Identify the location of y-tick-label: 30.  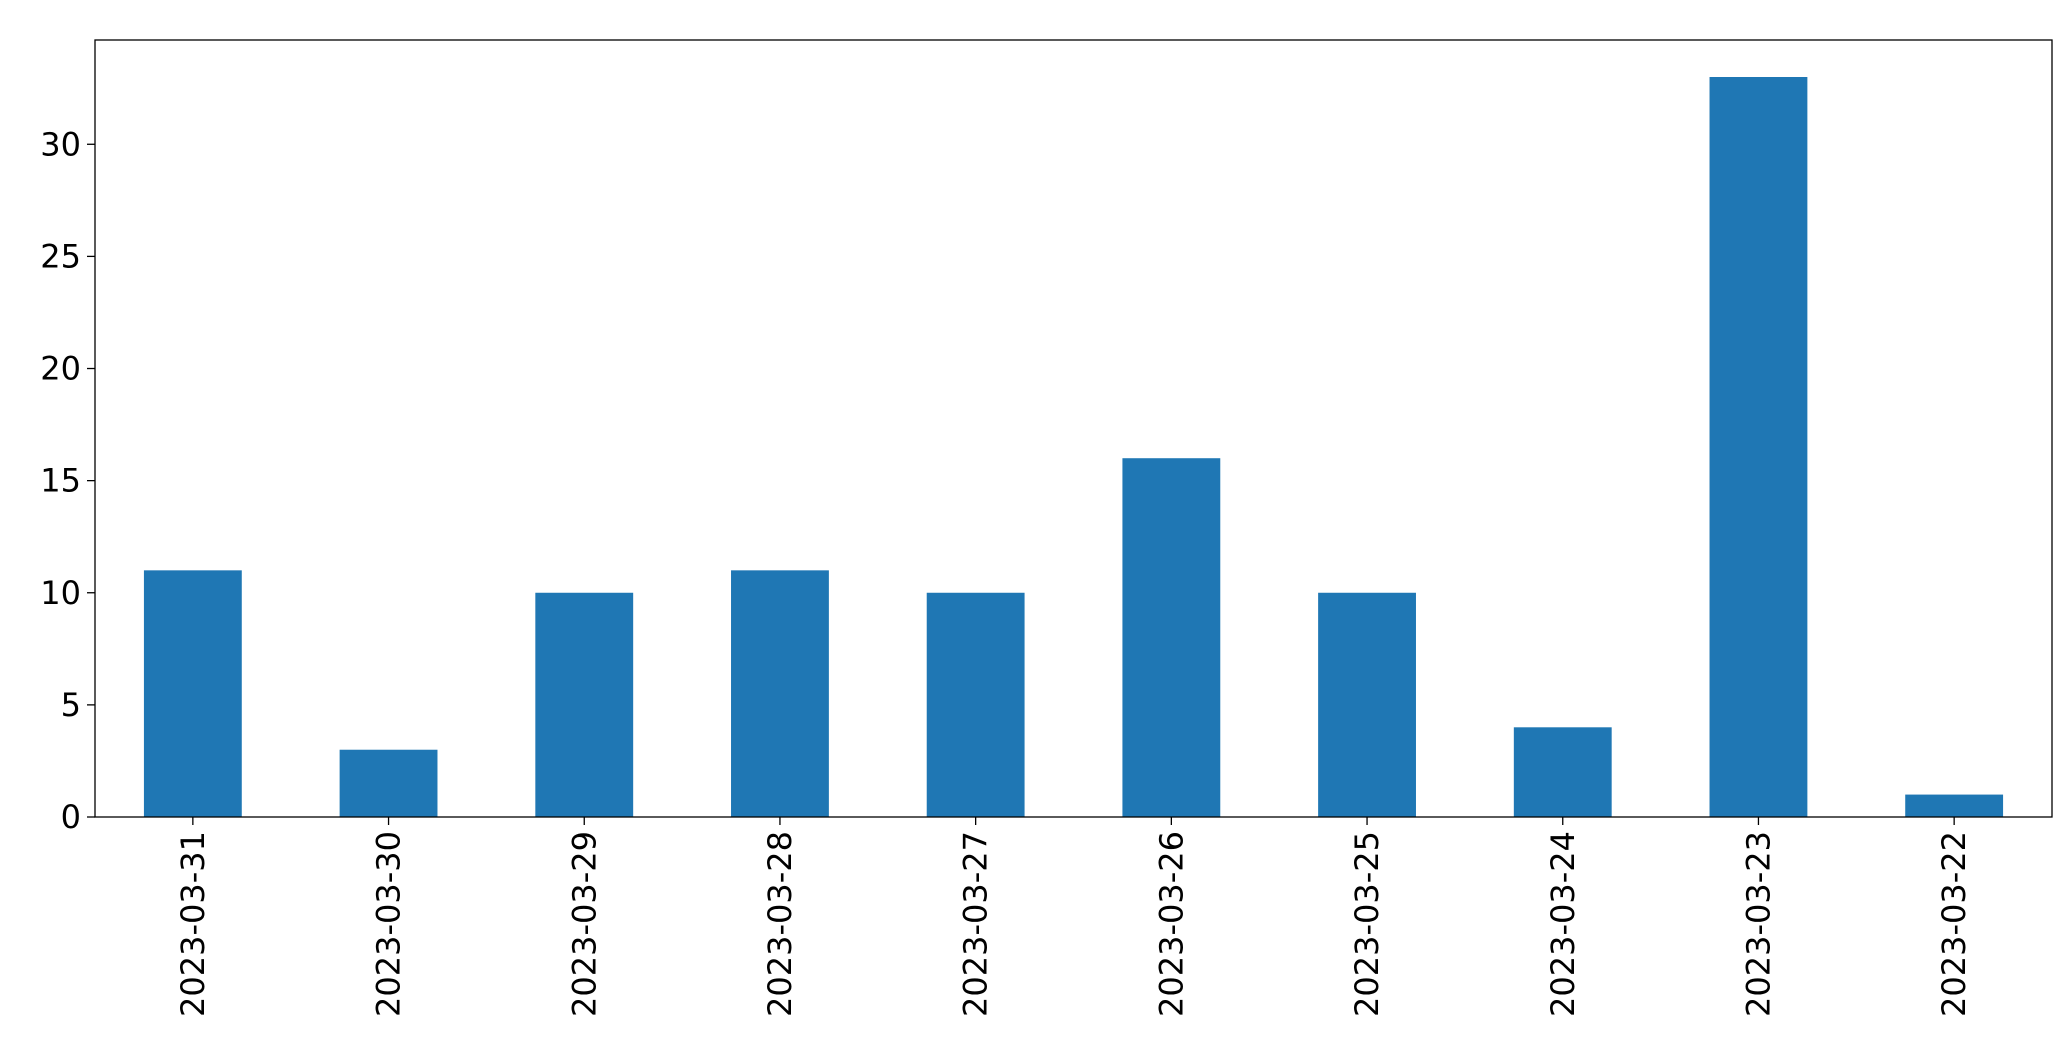
(60, 144).